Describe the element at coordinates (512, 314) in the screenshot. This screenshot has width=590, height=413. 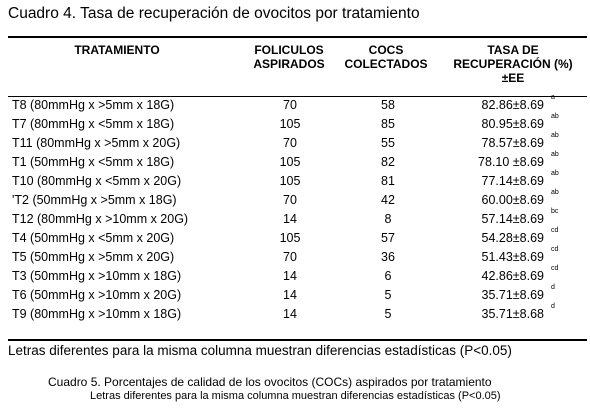
I see `cell-tasa: 35.71±8.68` at that location.